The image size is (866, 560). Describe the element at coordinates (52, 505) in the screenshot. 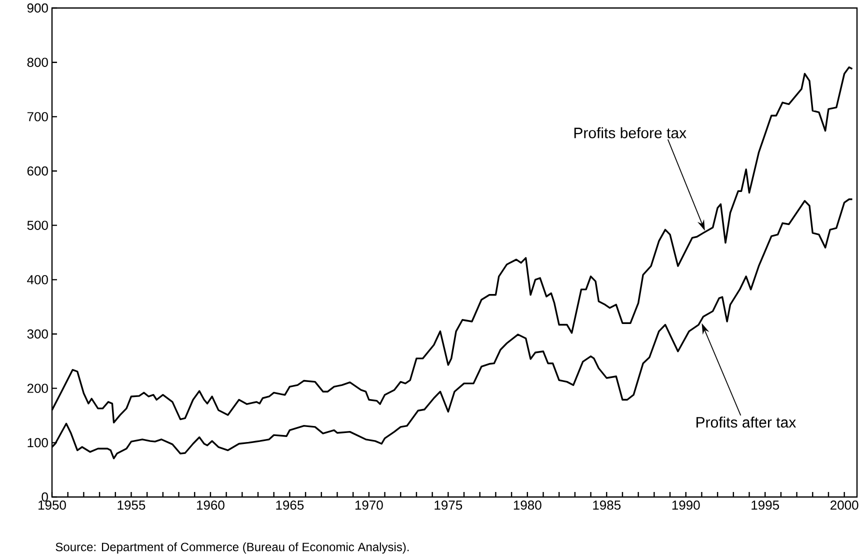

I see `x-tick-label: 1950` at that location.